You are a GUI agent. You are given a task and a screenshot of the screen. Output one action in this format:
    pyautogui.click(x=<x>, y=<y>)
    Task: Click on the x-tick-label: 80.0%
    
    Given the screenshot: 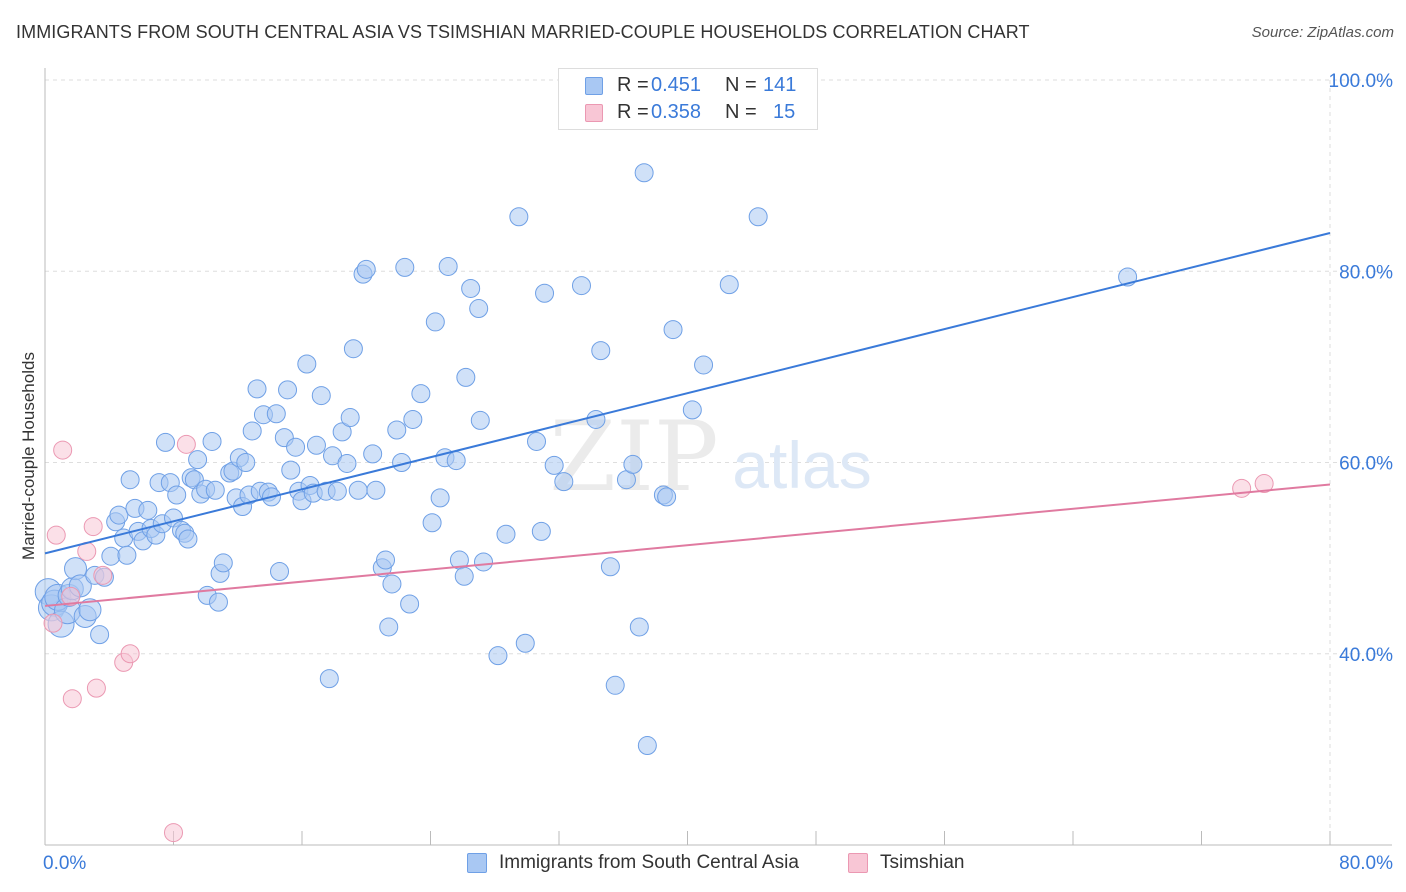 What is the action you would take?
    pyautogui.click(x=1366, y=863)
    